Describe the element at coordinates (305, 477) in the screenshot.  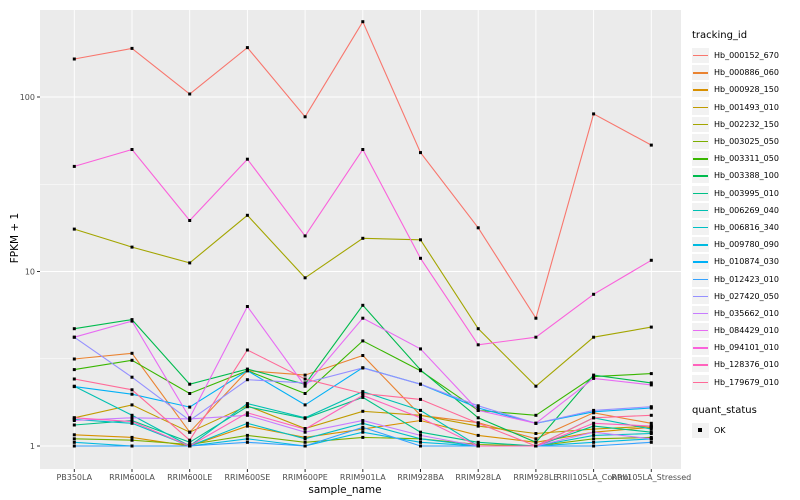
I see `x-tick-label: RRIM600PE` at that location.